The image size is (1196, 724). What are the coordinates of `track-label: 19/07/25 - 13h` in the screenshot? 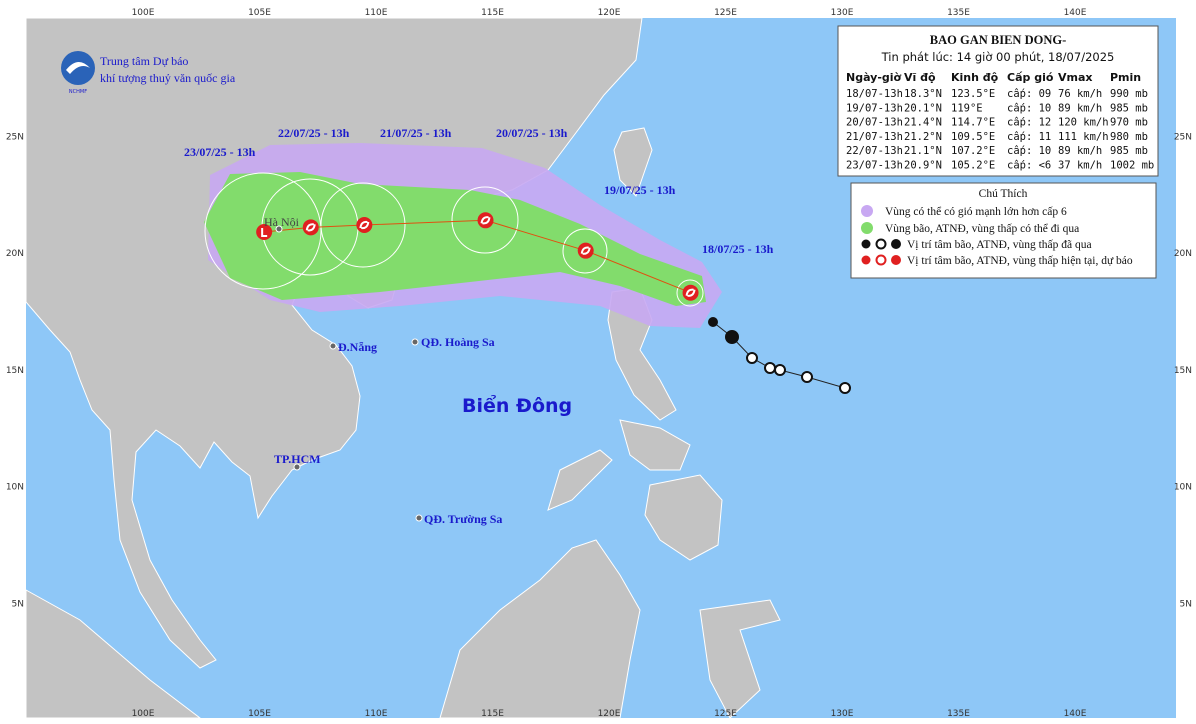 It's located at (640, 190).